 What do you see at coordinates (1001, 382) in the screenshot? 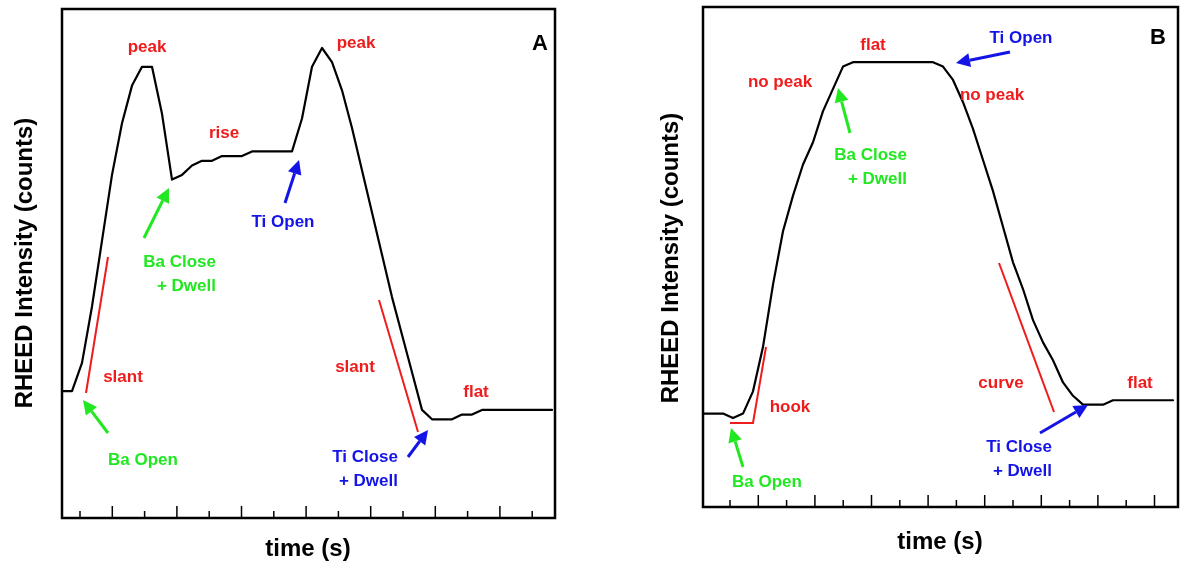
I see `annotation: curve` at bounding box center [1001, 382].